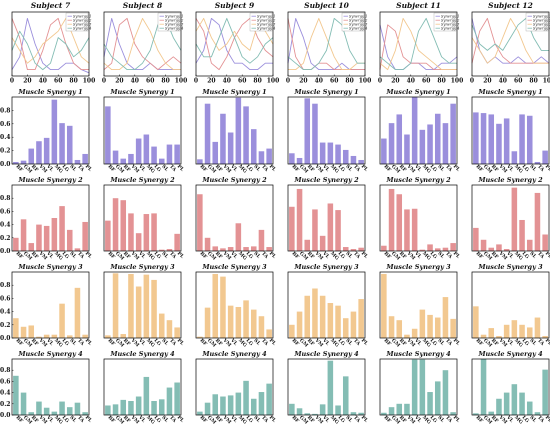  I want to click on subject-title: Subject 9, so click(235, 5).